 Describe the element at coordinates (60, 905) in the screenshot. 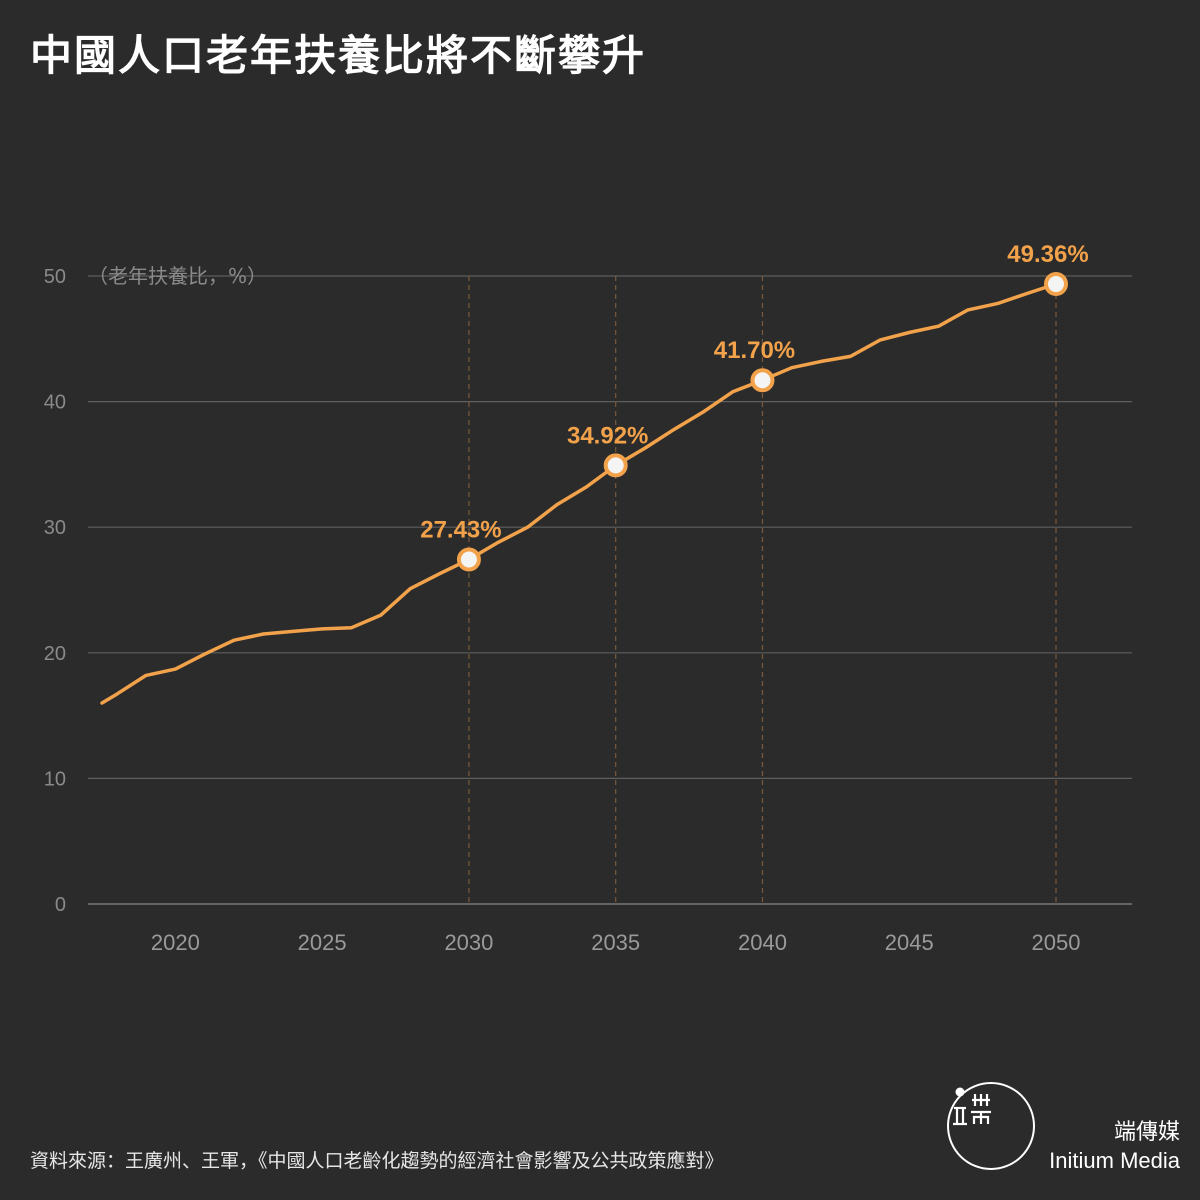

I see `y-tick-label-0: 0` at that location.